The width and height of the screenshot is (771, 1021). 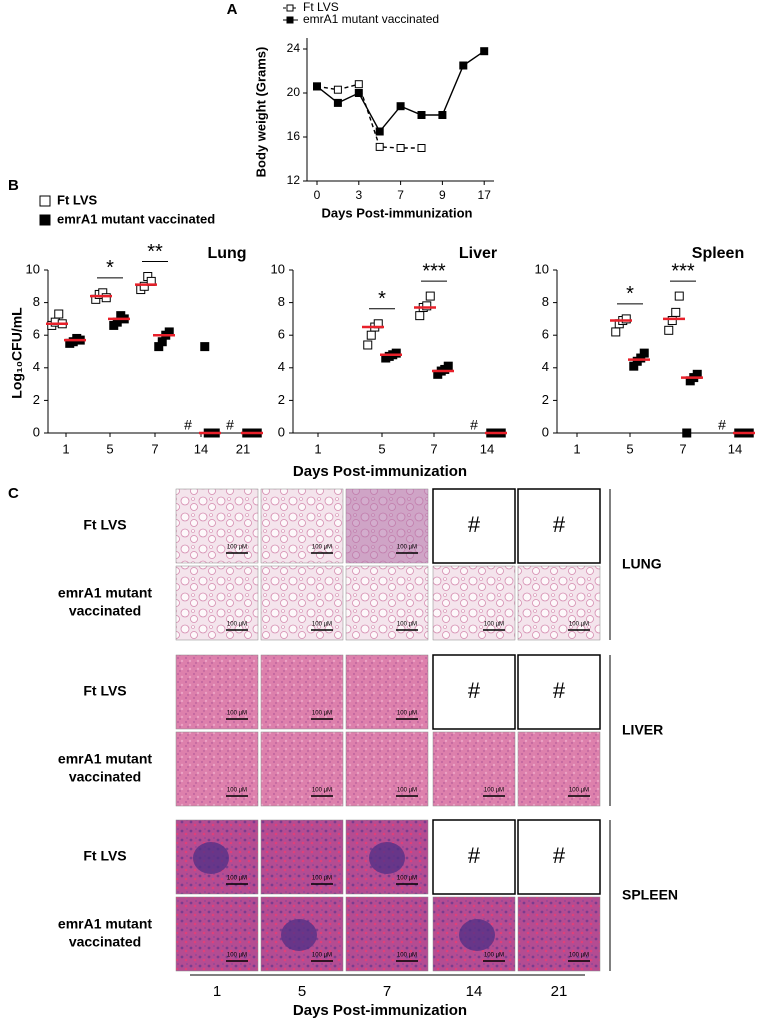 I want to click on x-tick-label: 17, so click(x=485, y=195).